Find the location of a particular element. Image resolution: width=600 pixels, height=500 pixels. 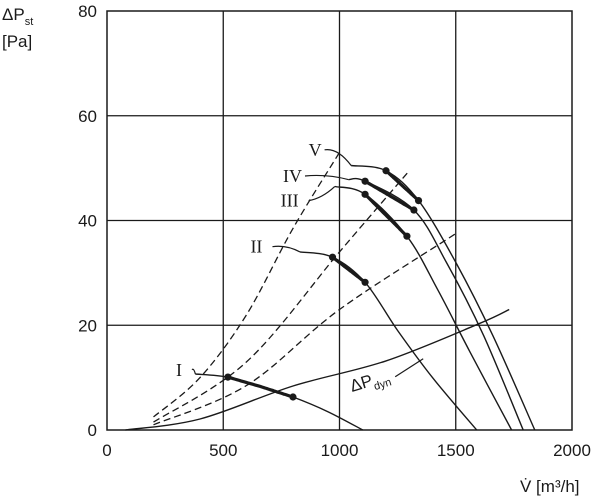

x-tick-label: 1500 is located at coordinates (456, 450).